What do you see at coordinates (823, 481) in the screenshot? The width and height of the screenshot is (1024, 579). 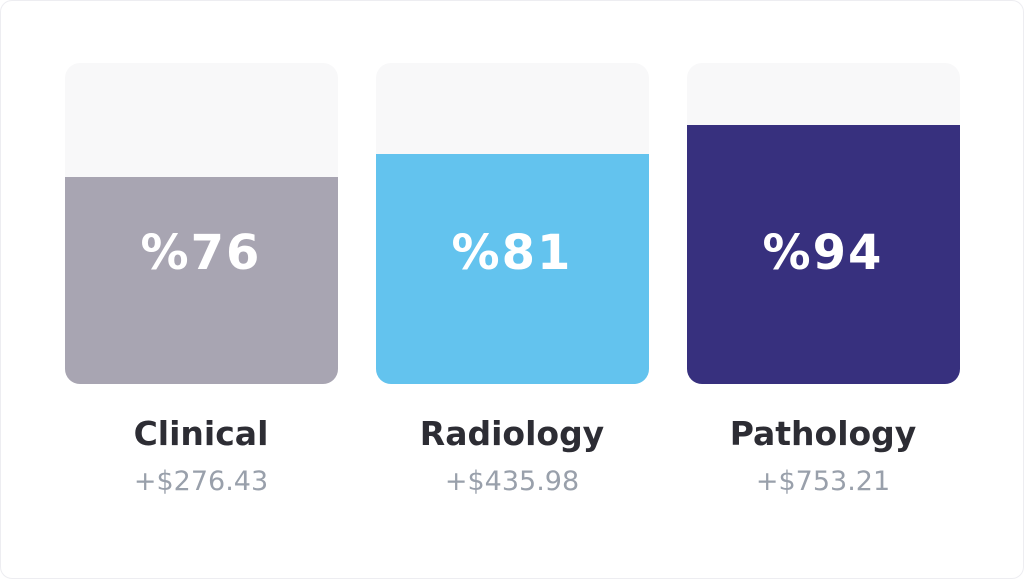 I see `delta-value-pathology: +$753.21` at bounding box center [823, 481].